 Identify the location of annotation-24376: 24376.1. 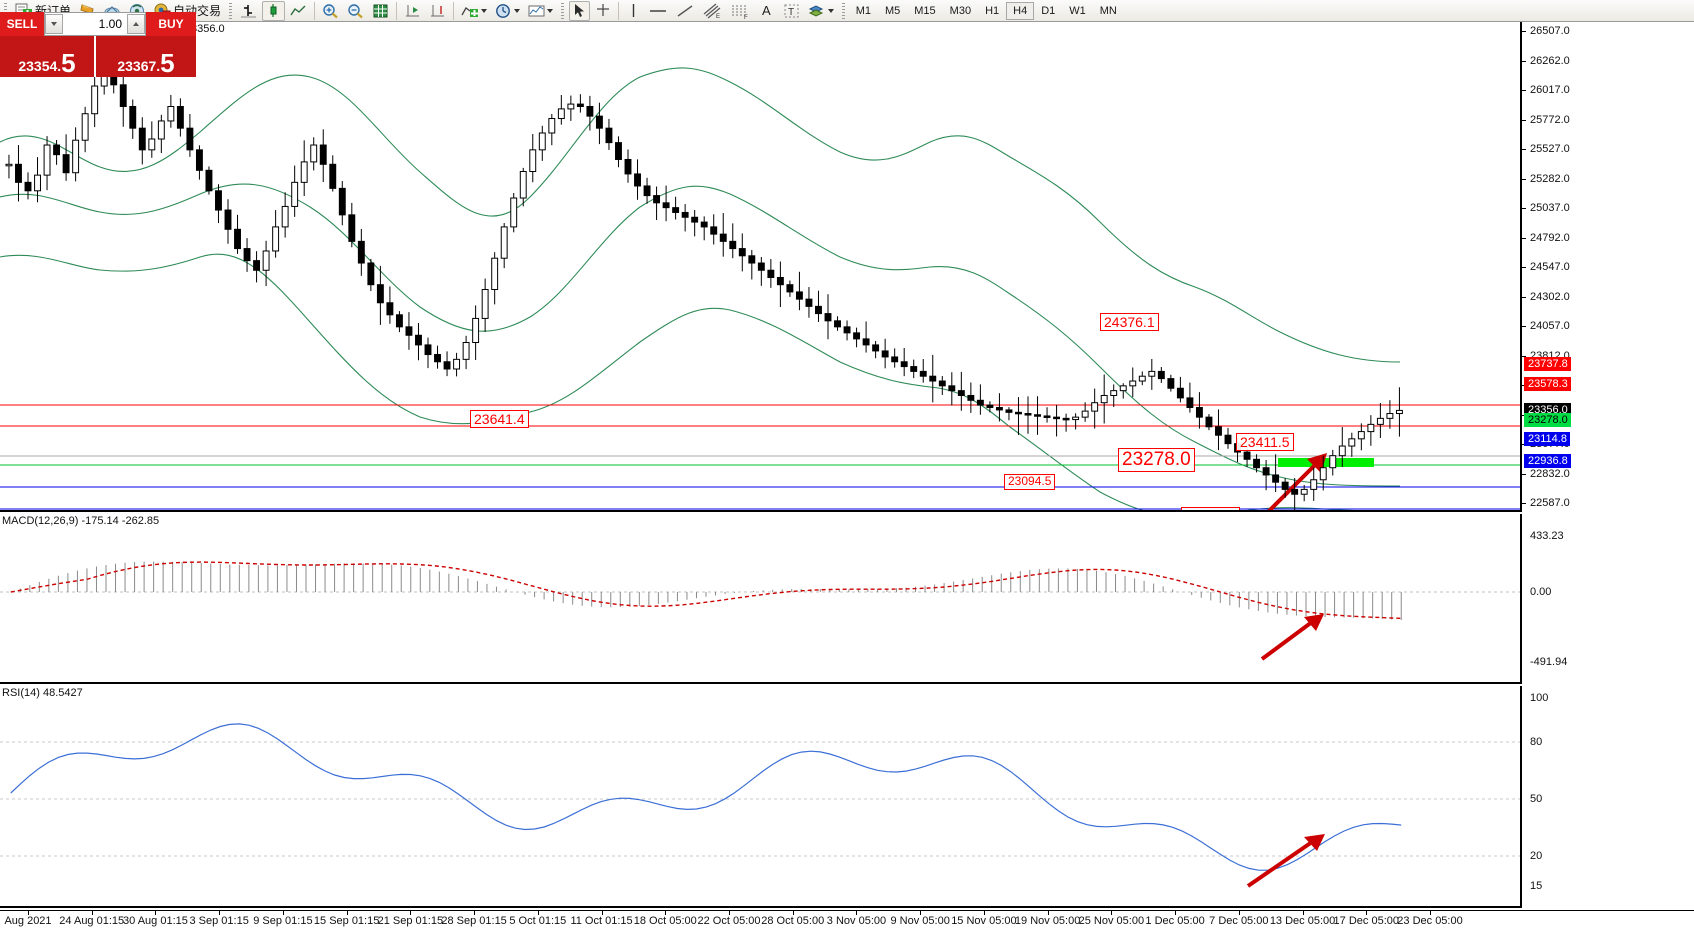
(1129, 322).